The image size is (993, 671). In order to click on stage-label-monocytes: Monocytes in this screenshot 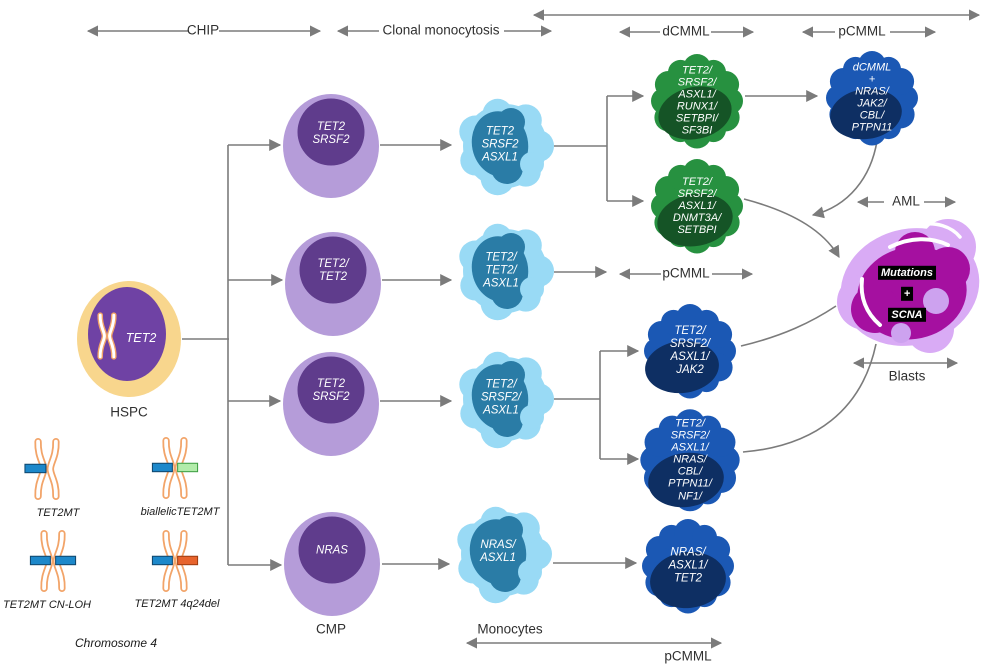, I will do `click(510, 629)`.